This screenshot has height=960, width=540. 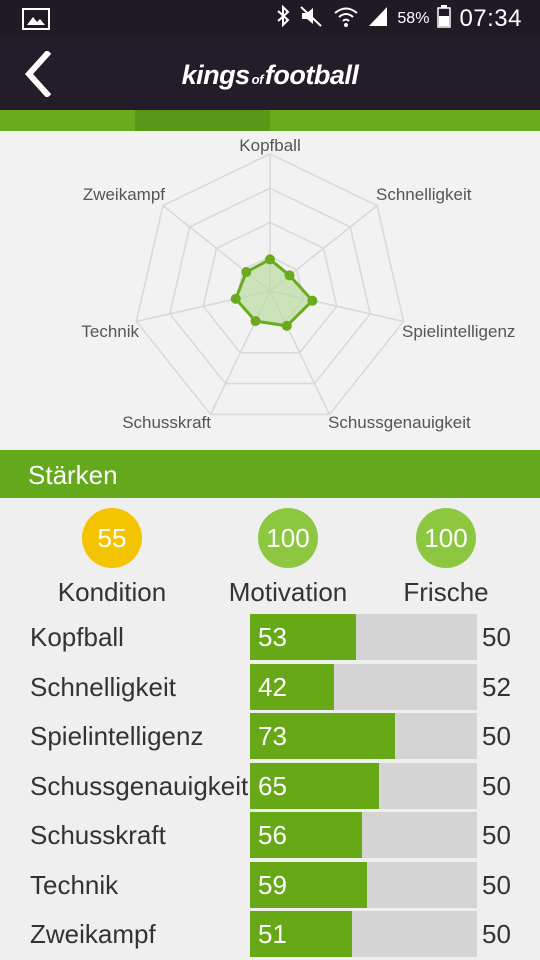 What do you see at coordinates (444, 18) in the screenshot?
I see `battery-icon` at bounding box center [444, 18].